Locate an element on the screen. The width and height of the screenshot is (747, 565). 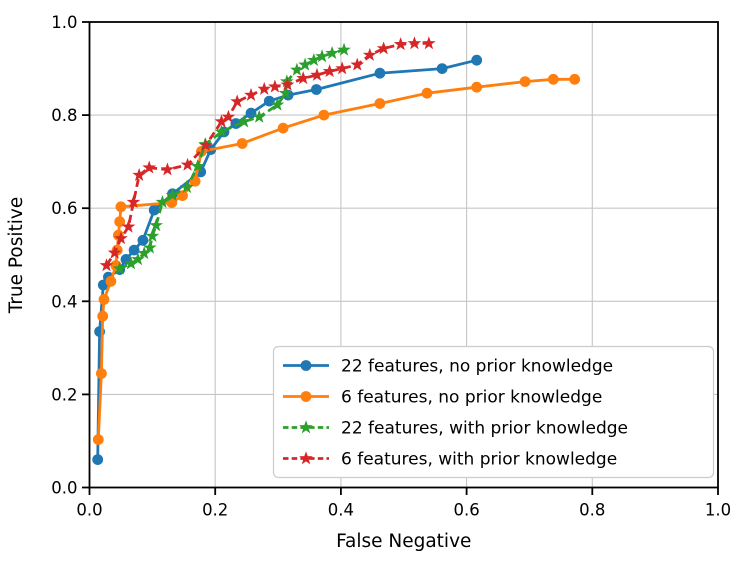
x-tick-label: 0.0 is located at coordinates (89, 510).